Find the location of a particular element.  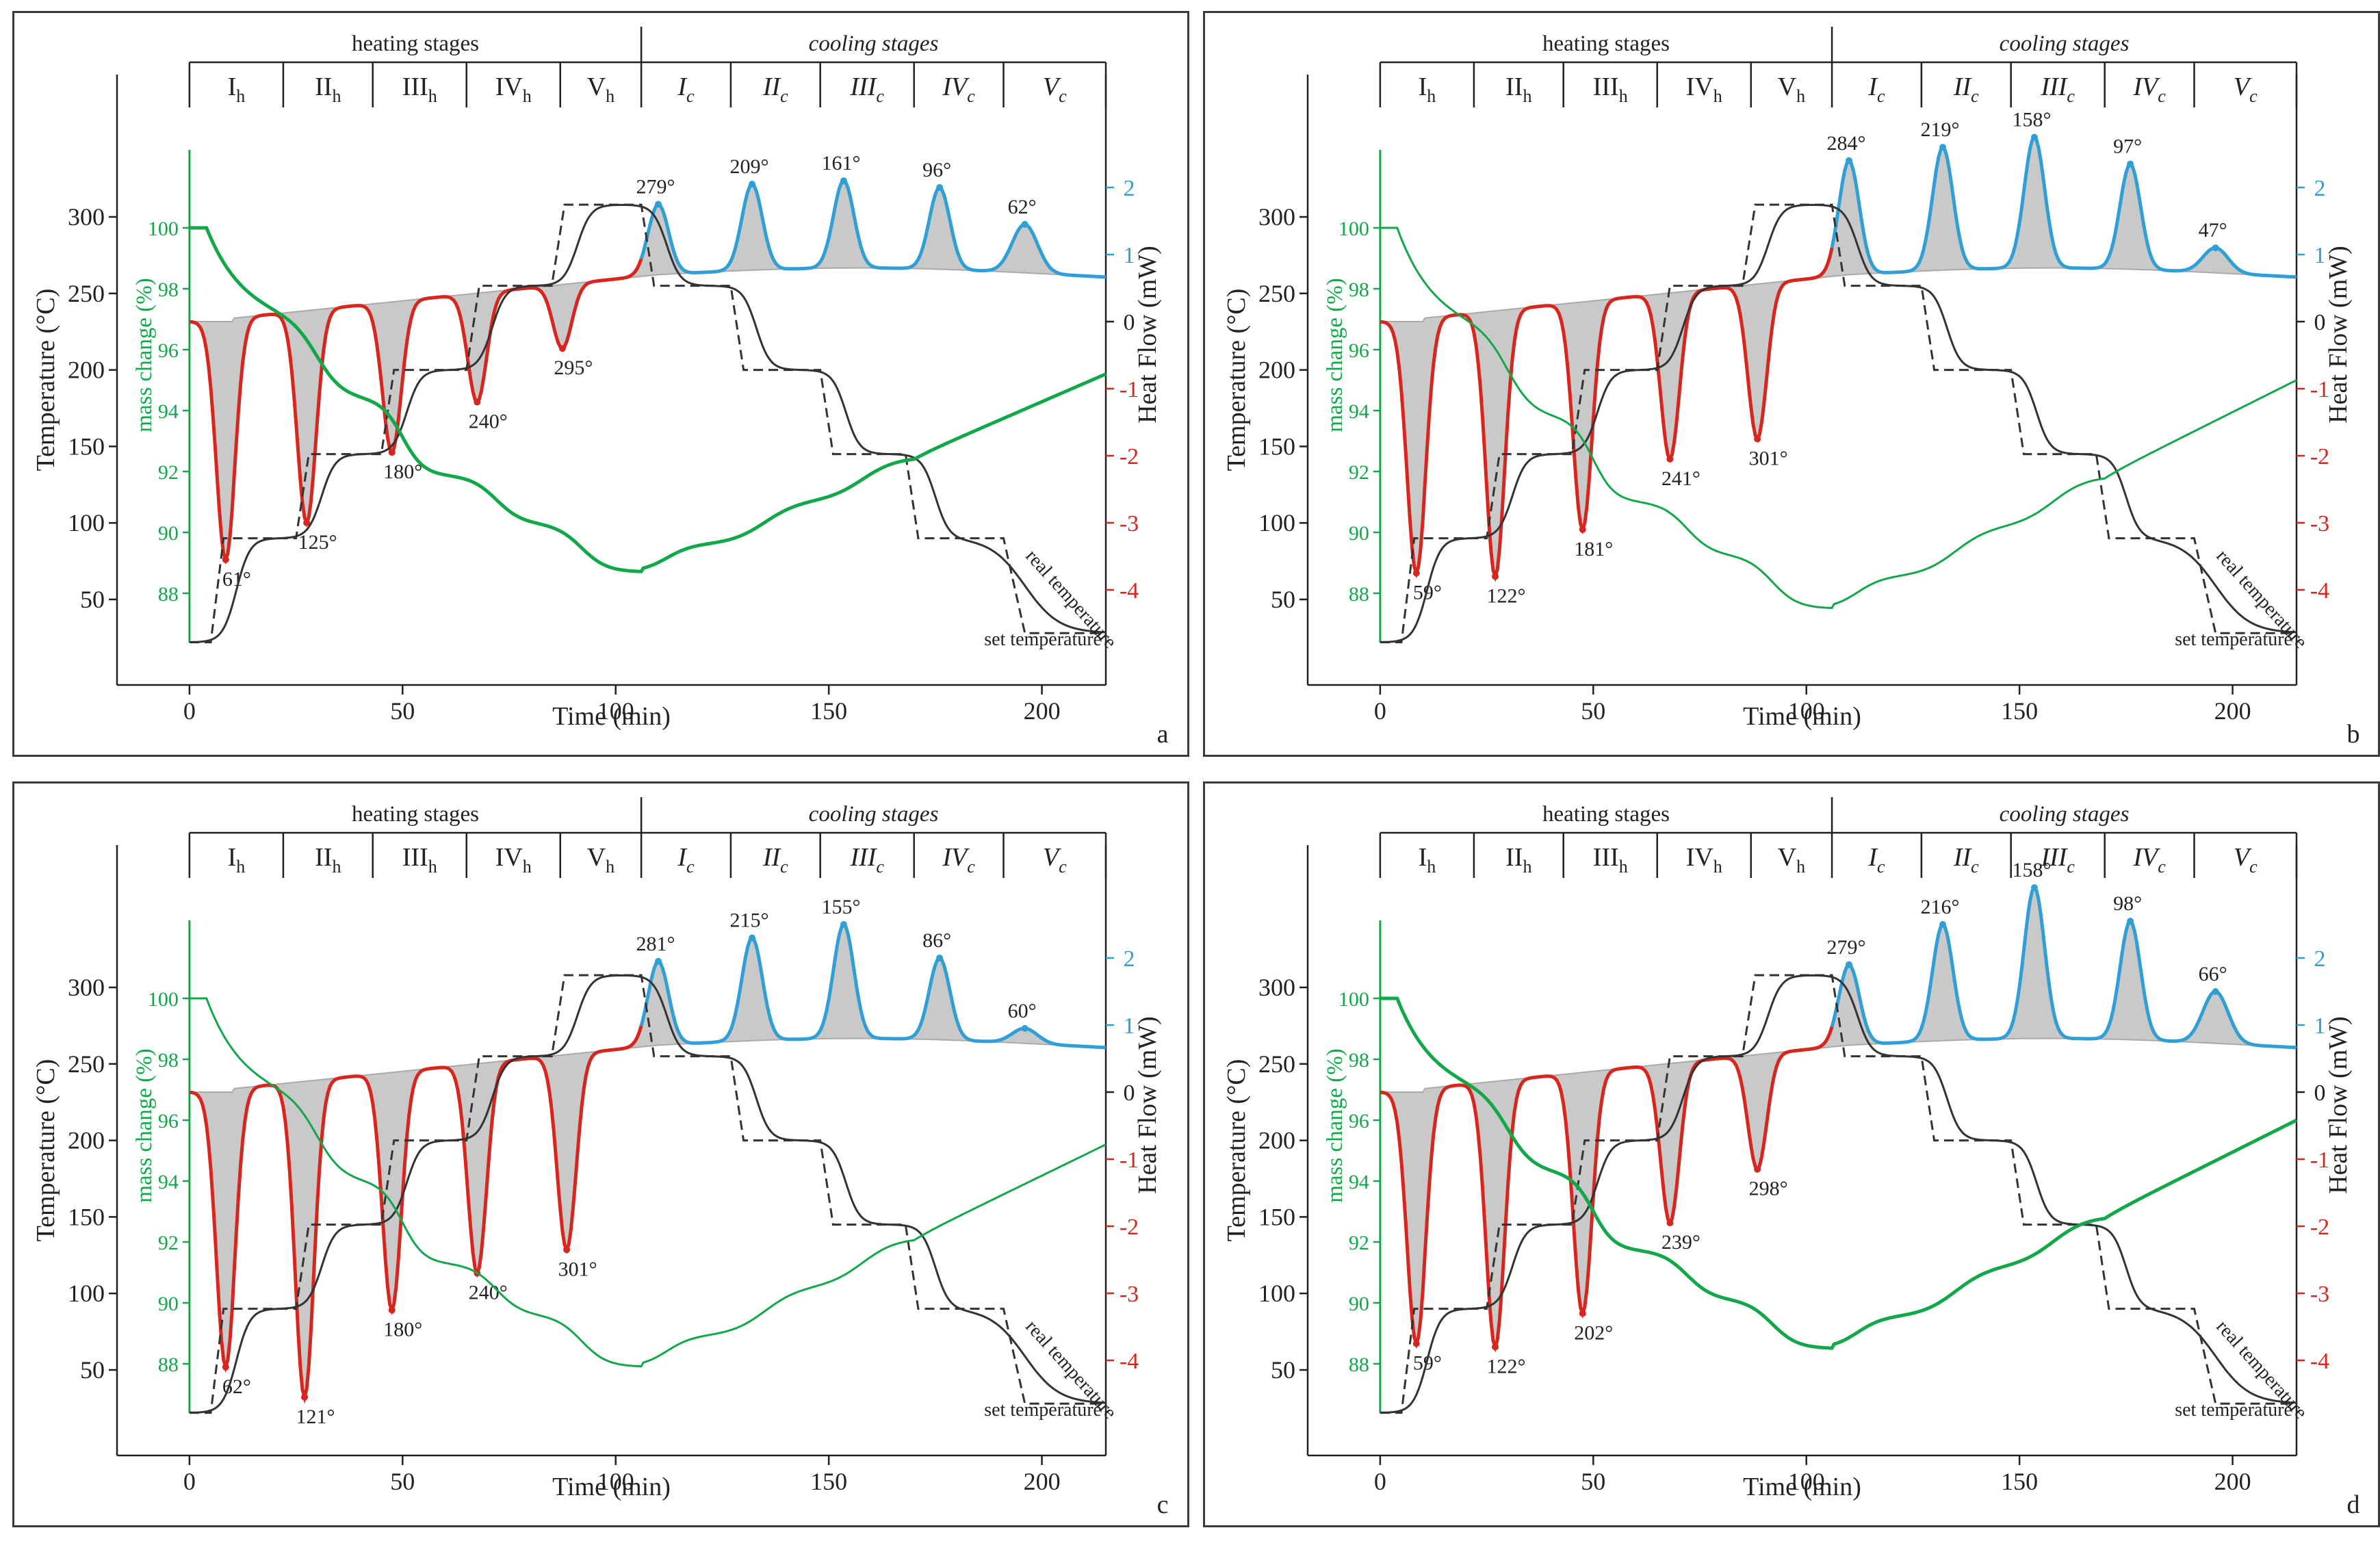

x-tick-label: 100 is located at coordinates (615, 1482).